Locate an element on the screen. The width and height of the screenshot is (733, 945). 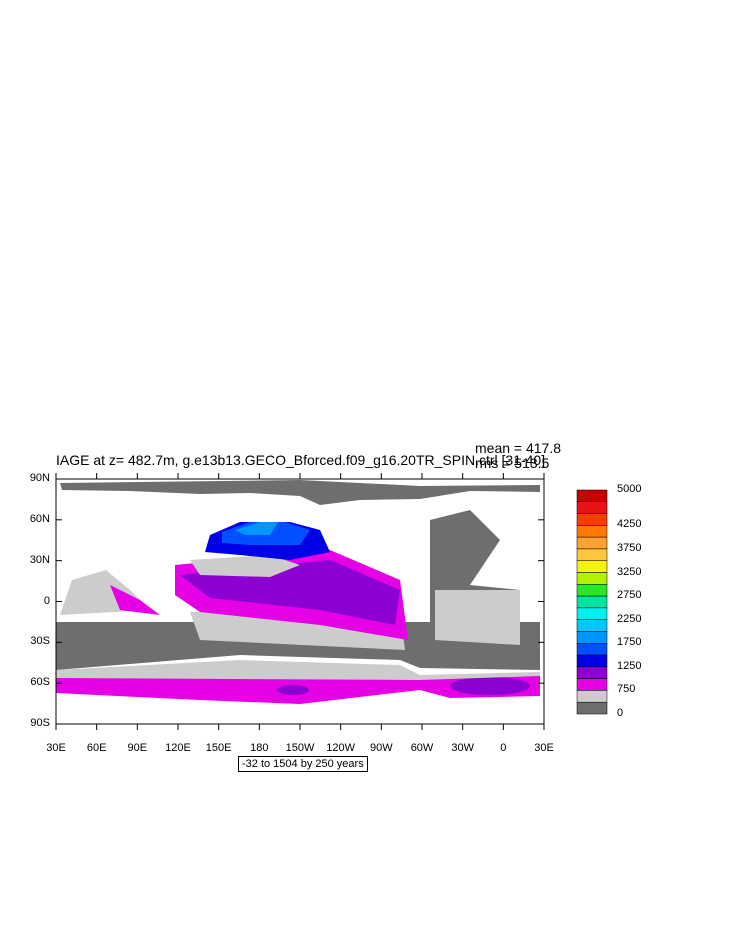
lon-label: 0 is located at coordinates (503, 748).